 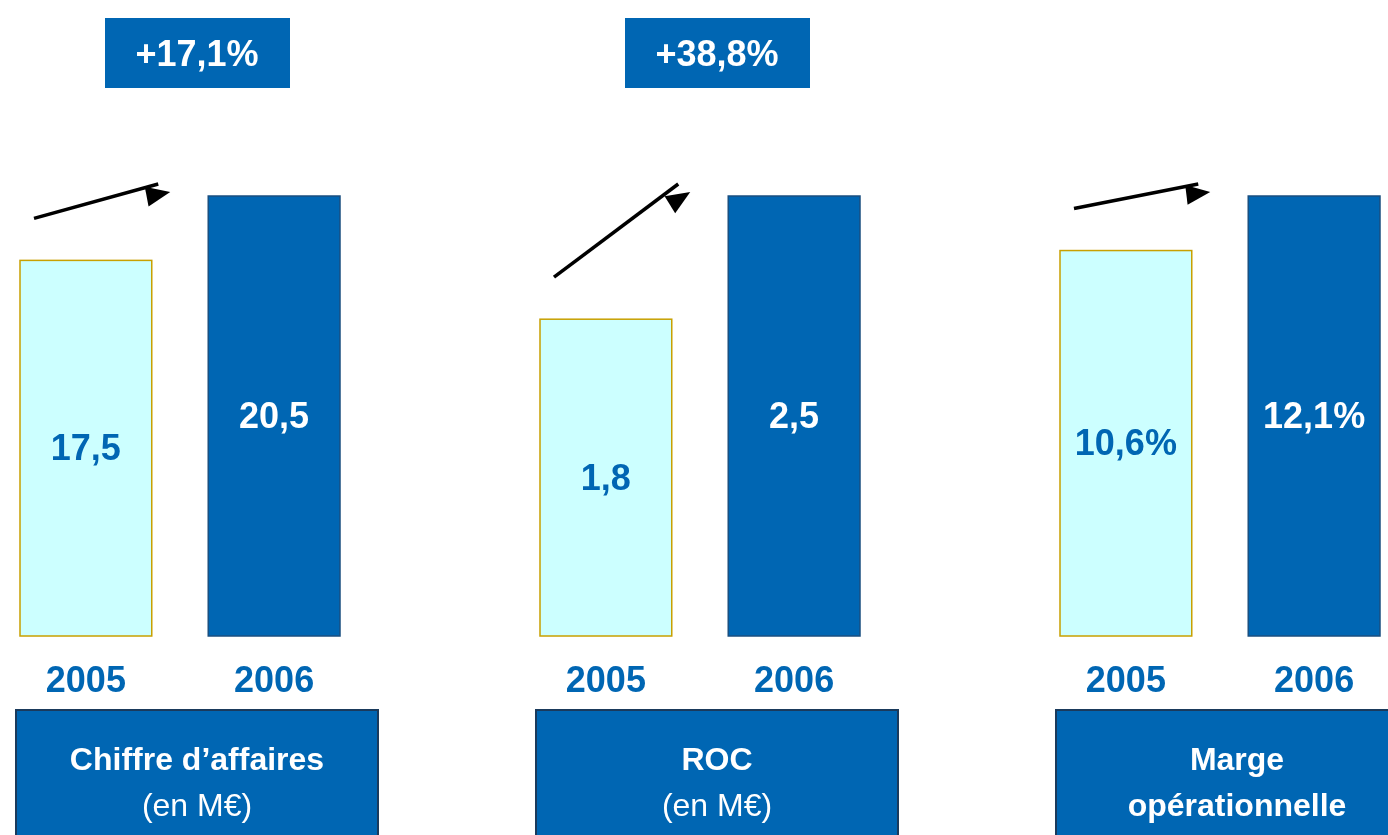 I want to click on data-label: 10,6%, so click(x=1125, y=443).